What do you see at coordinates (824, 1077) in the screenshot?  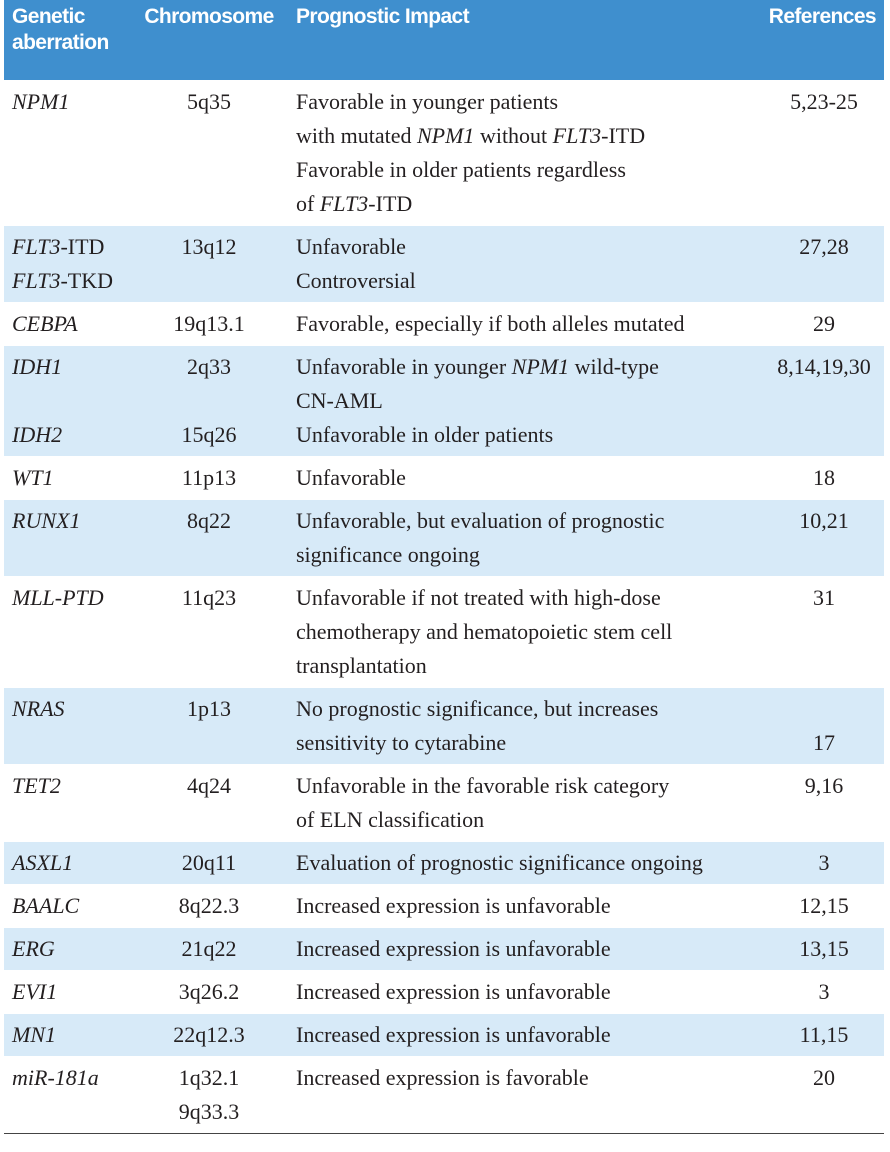 I see `text-segment: 20` at bounding box center [824, 1077].